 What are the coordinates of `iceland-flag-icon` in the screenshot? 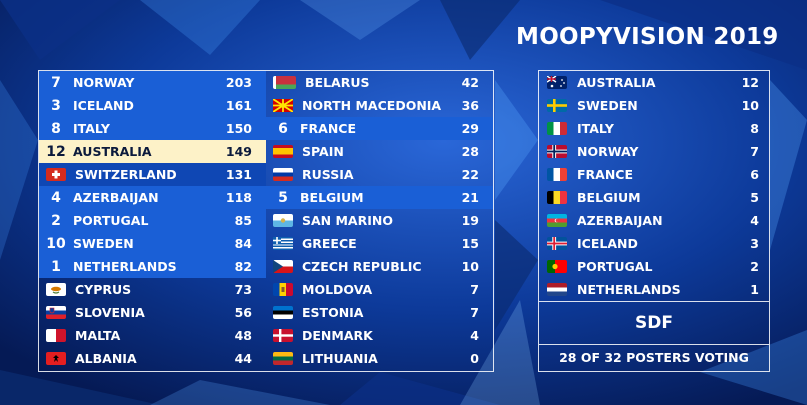 It's located at (557, 243).